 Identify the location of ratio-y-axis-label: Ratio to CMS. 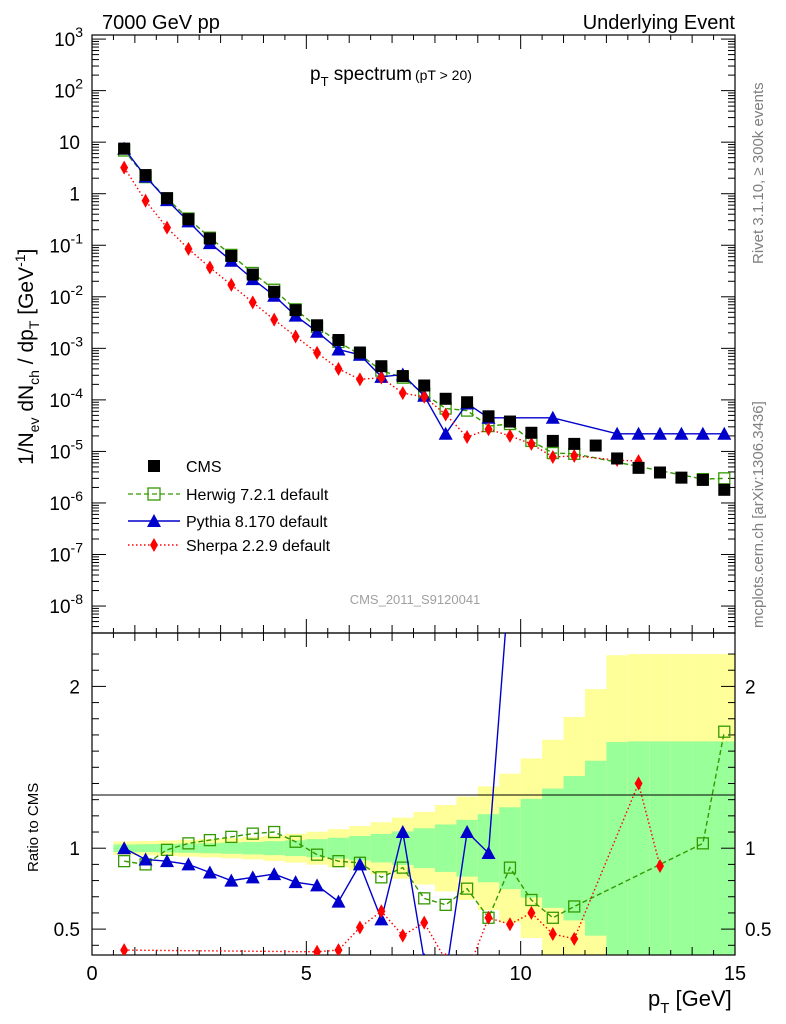
(33, 827).